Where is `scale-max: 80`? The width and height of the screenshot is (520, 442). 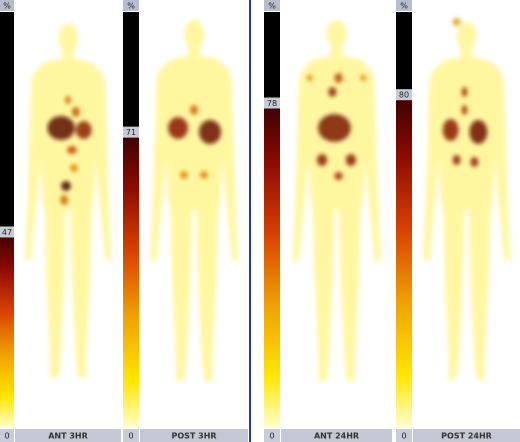
scale-max: 80 is located at coordinates (404, 95).